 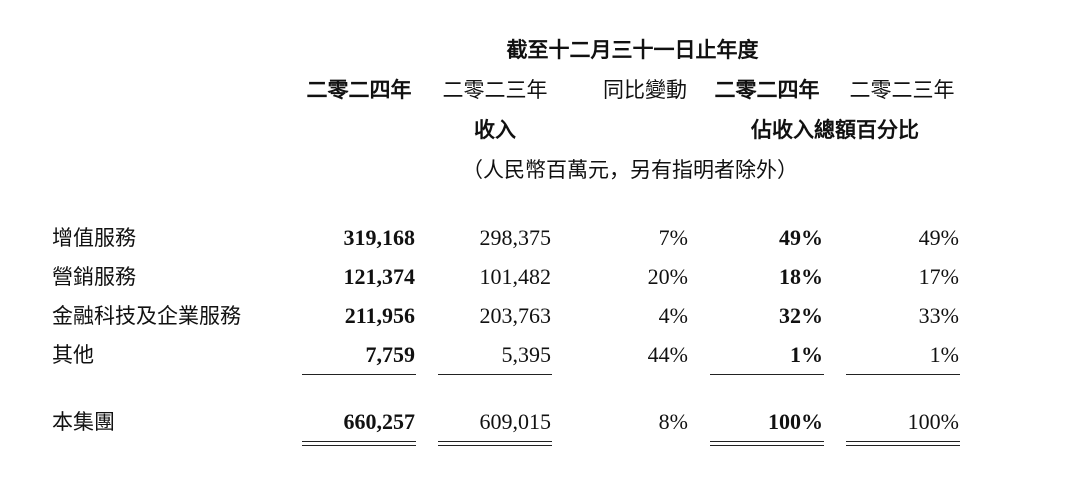 I want to click on total-2023: 609,015, so click(x=515, y=421).